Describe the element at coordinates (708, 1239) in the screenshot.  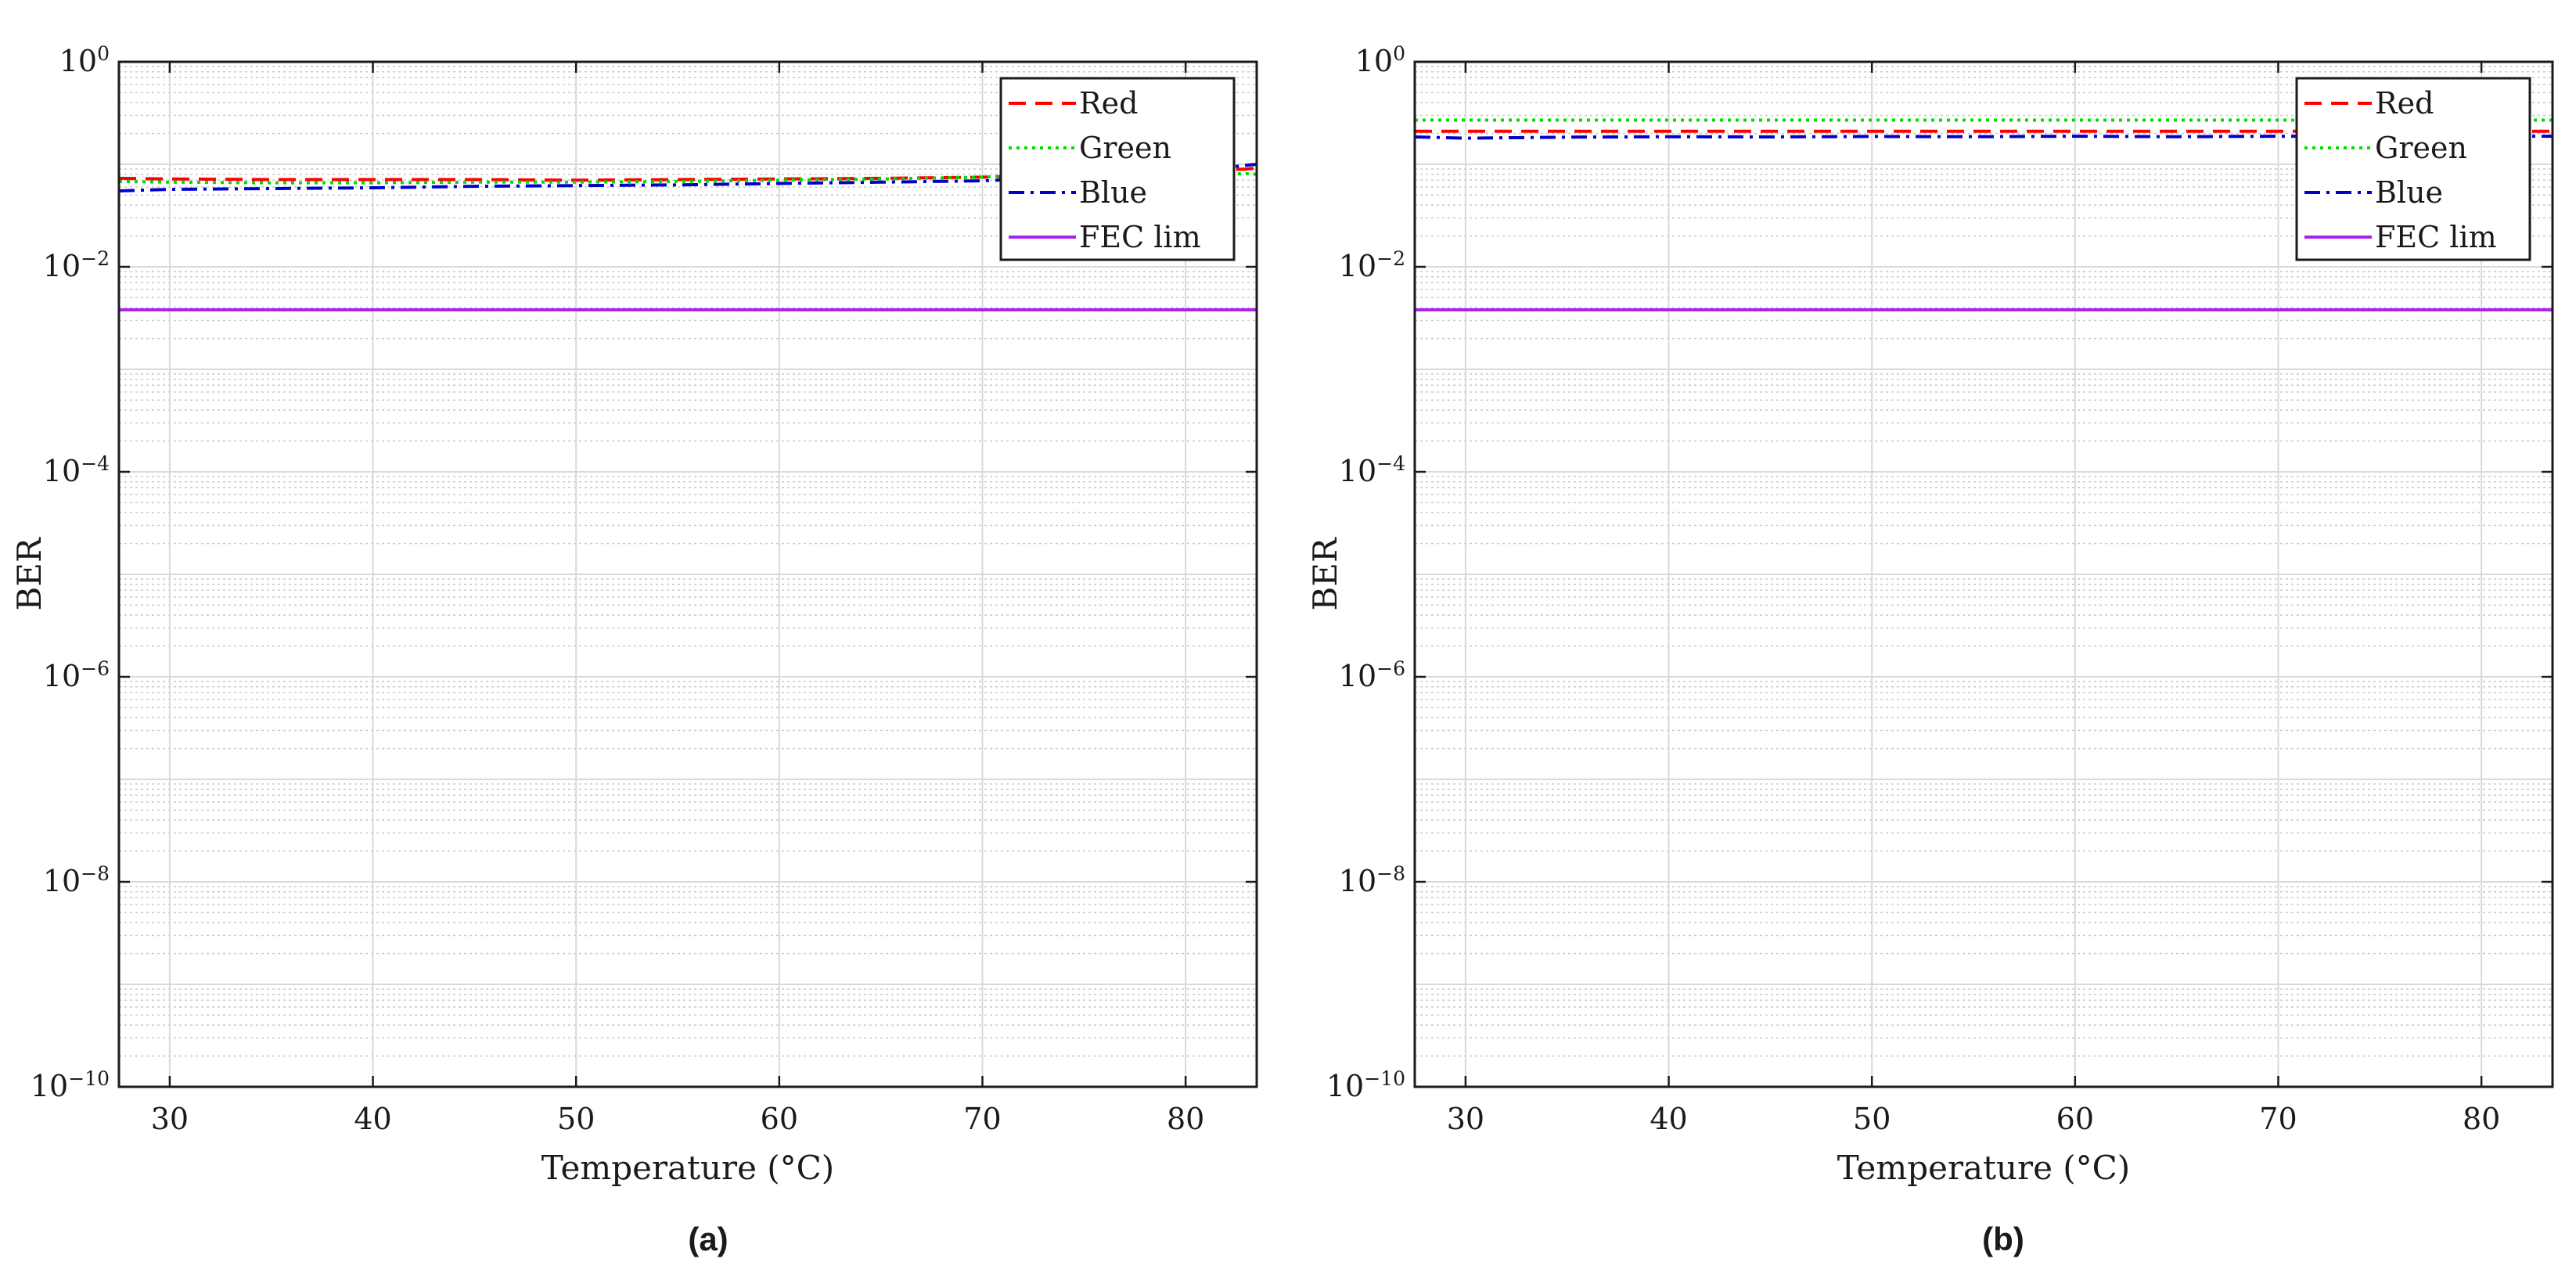
I see `panel-caption: (a)` at that location.